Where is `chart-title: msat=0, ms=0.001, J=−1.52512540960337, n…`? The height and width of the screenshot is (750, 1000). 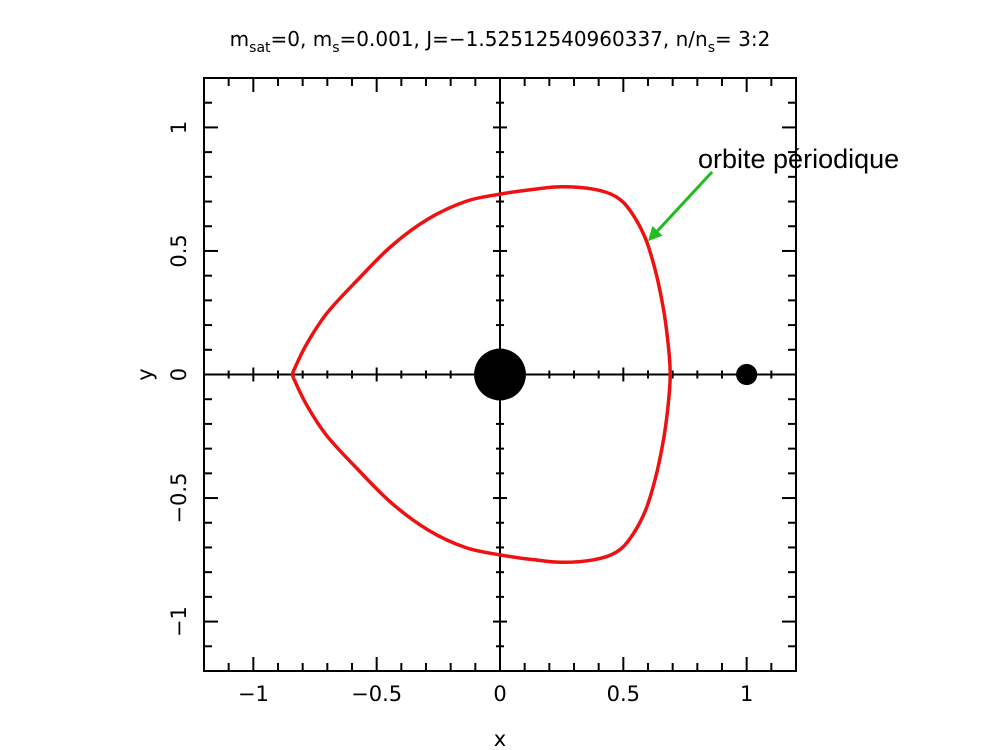
chart-title: msat=0, ms=0.001, J=−1.52512540960337, n… is located at coordinates (500, 41).